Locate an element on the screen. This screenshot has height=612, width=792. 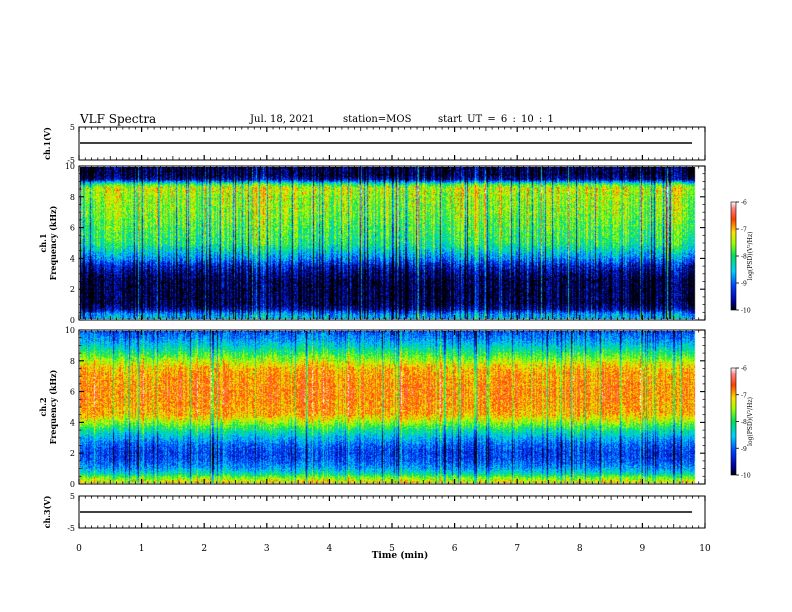
x-tick-label-8: 8 is located at coordinates (580, 549).